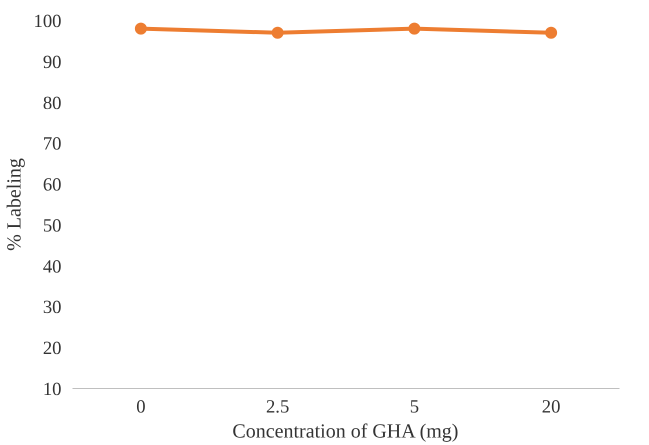 The height and width of the screenshot is (445, 649). I want to click on y-tick-label: 90, so click(52, 62).